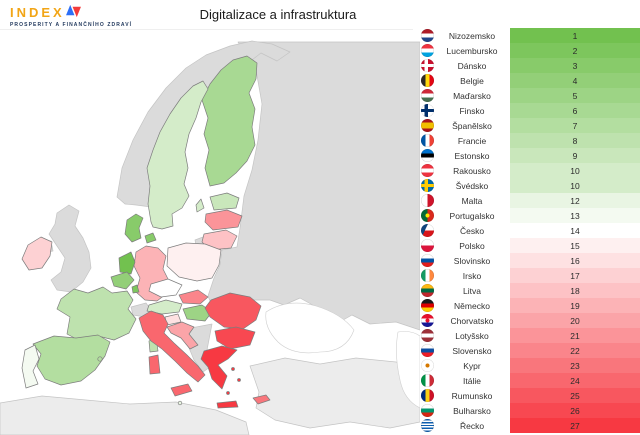  What do you see at coordinates (472, 140) in the screenshot?
I see `country-name: Francie` at bounding box center [472, 140].